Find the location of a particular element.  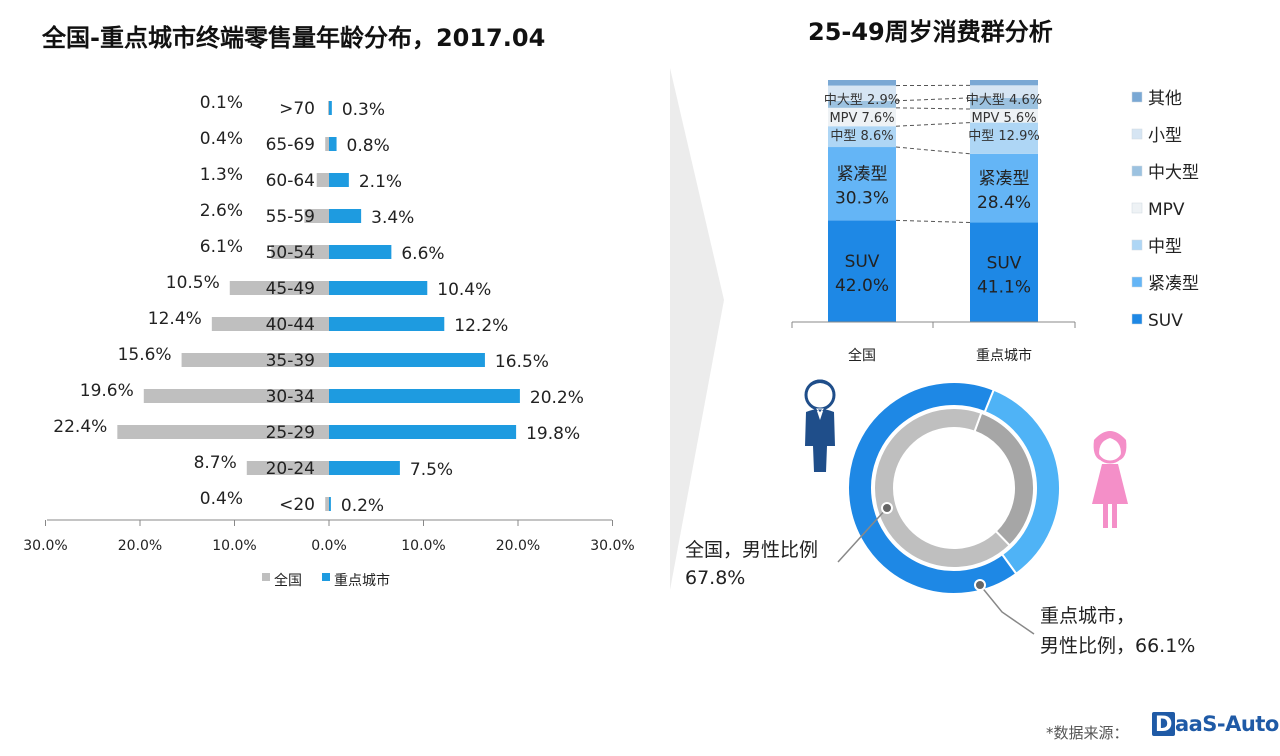

stack-value-label: 30.3% is located at coordinates (862, 199).